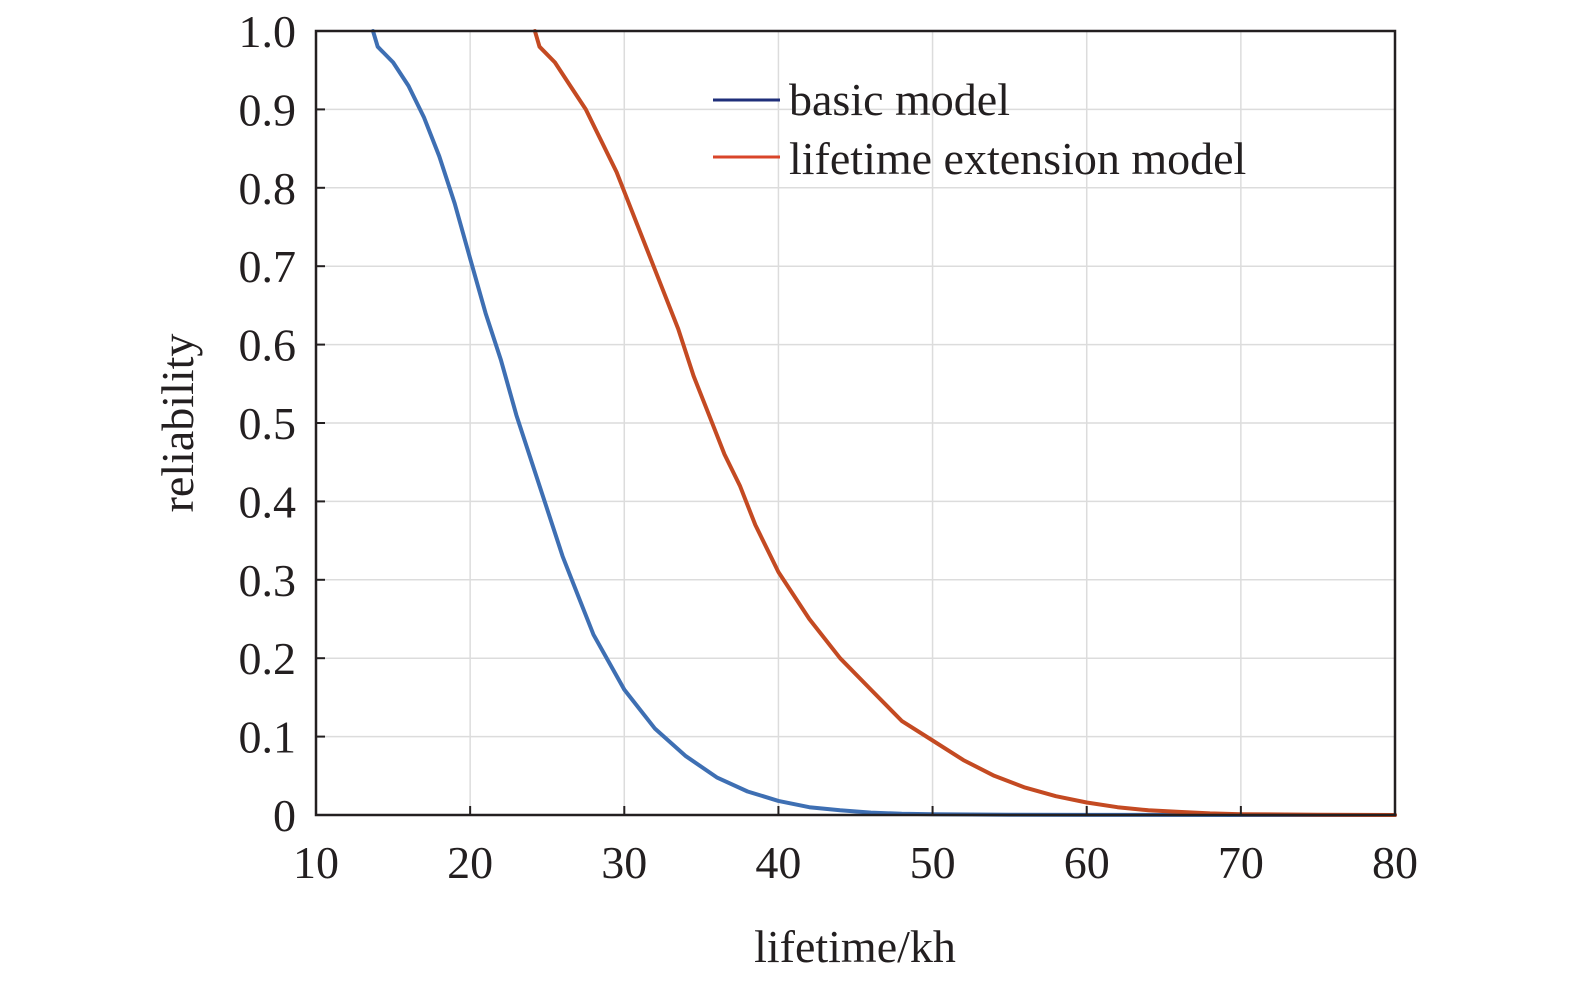  I want to click on x-tick-label: 80, so click(1395, 862).